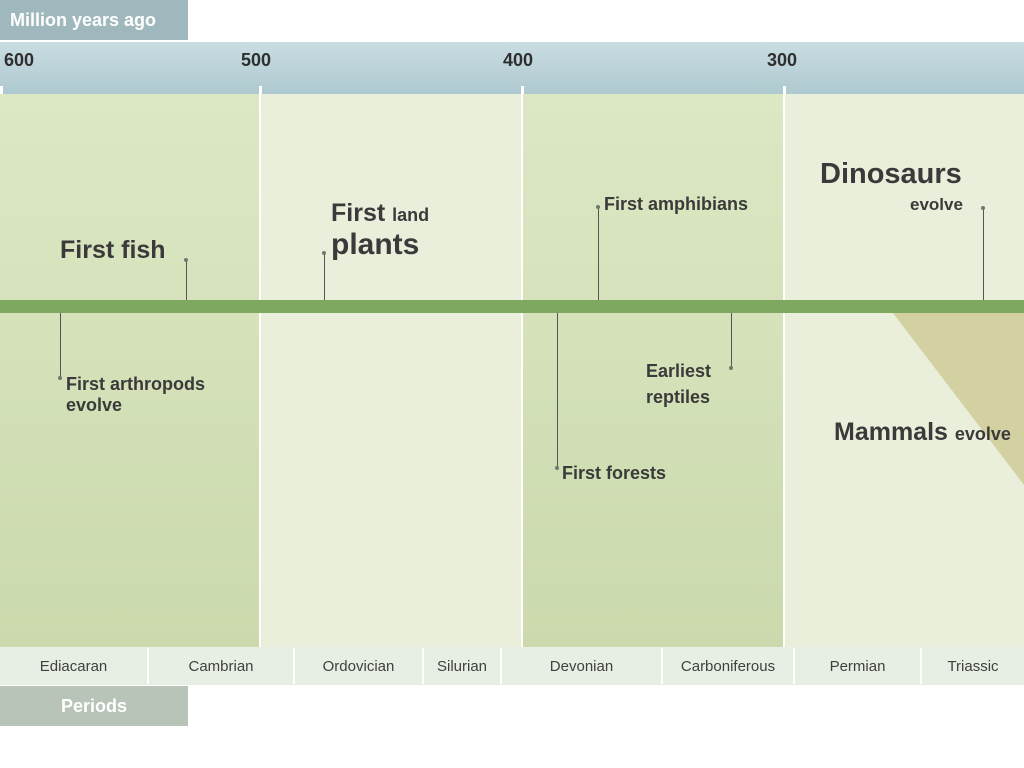 Image resolution: width=1024 pixels, height=768 pixels. Describe the element at coordinates (614, 473) in the screenshot. I see `event-first-forests: First forests` at that location.